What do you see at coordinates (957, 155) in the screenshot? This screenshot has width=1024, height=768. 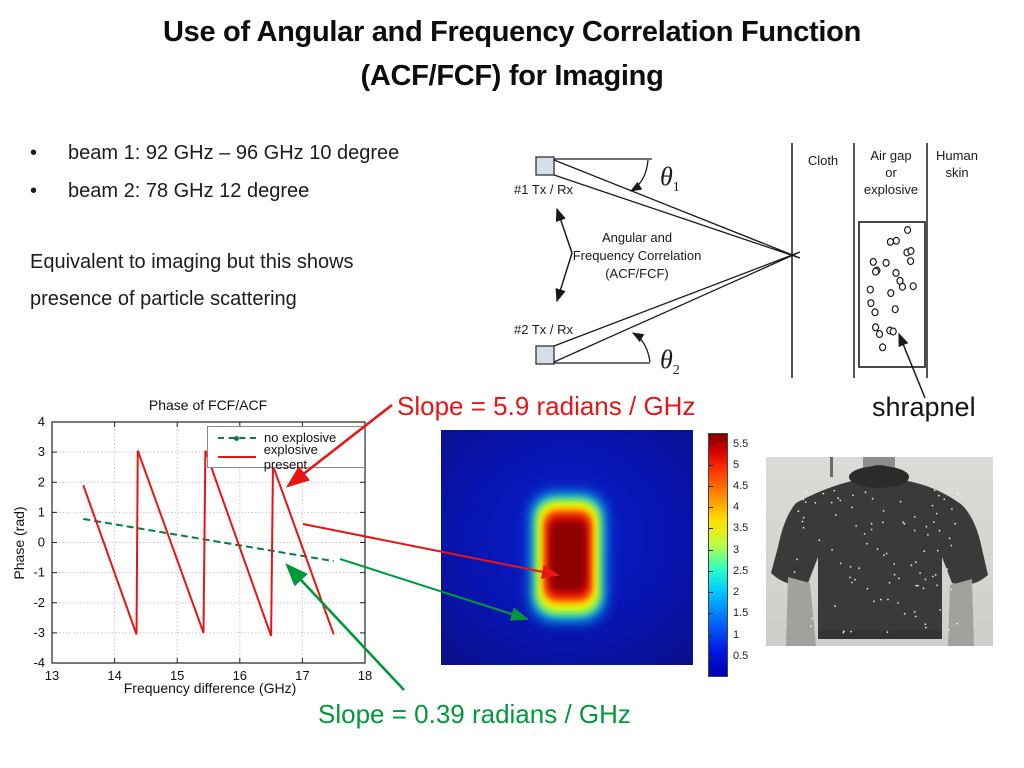 I see `skin-label-line1: Human` at bounding box center [957, 155].